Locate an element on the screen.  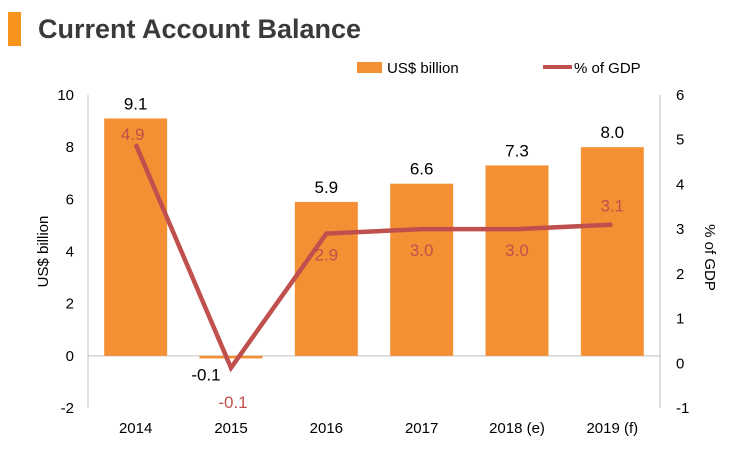
bar-value-label: 8.0 is located at coordinates (613, 132).